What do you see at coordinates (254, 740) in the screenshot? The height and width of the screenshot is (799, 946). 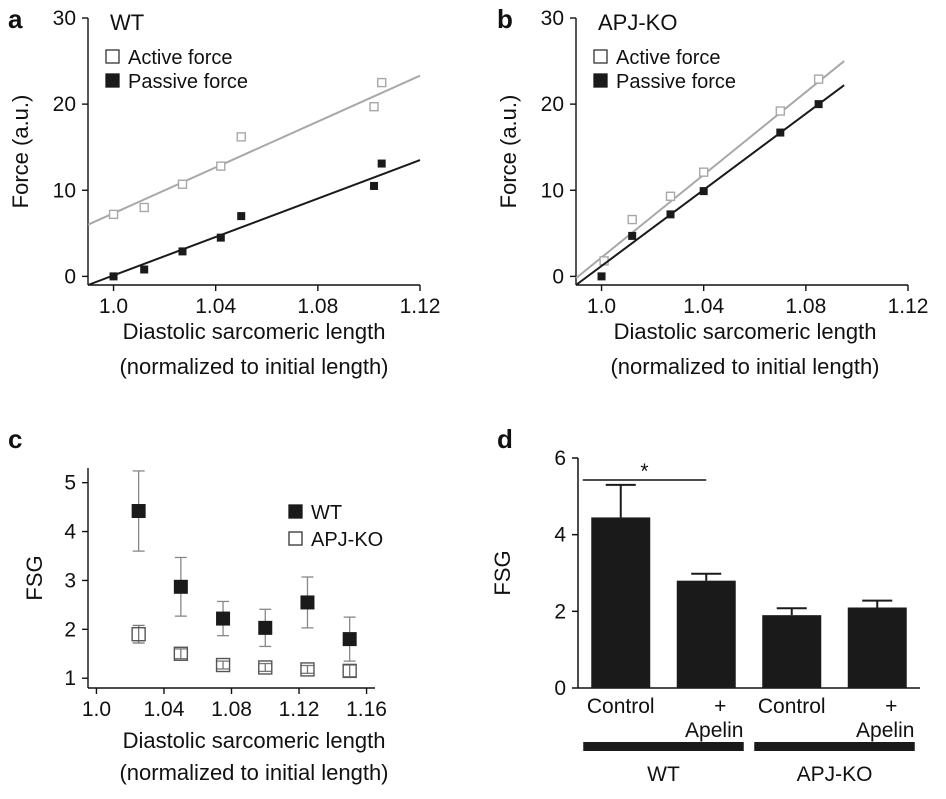 I see `x-axis-title: Diastolic sarcomeric length` at bounding box center [254, 740].